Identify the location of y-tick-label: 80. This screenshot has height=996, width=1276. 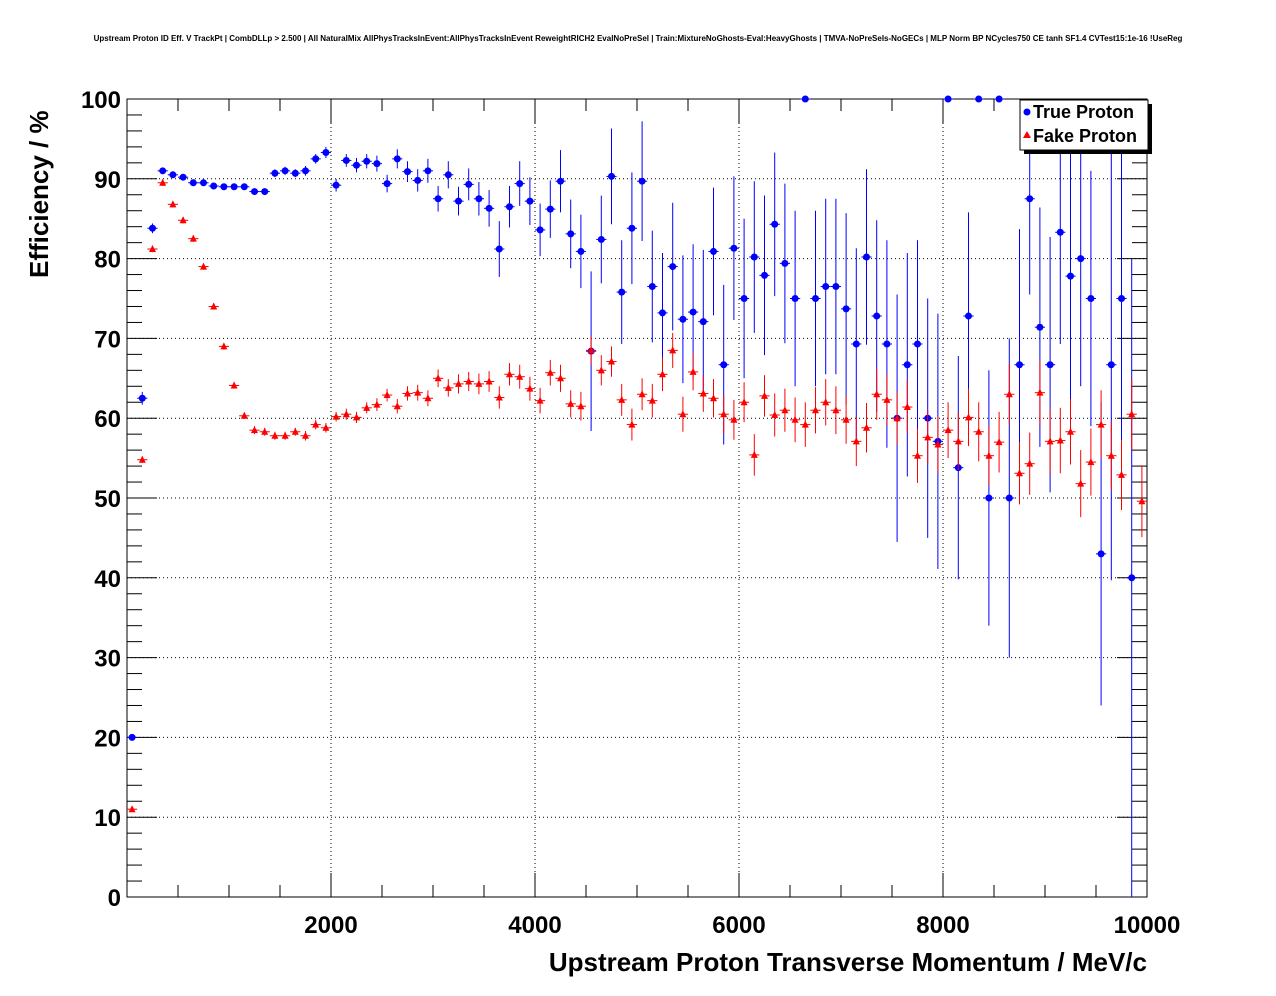
(107, 260).